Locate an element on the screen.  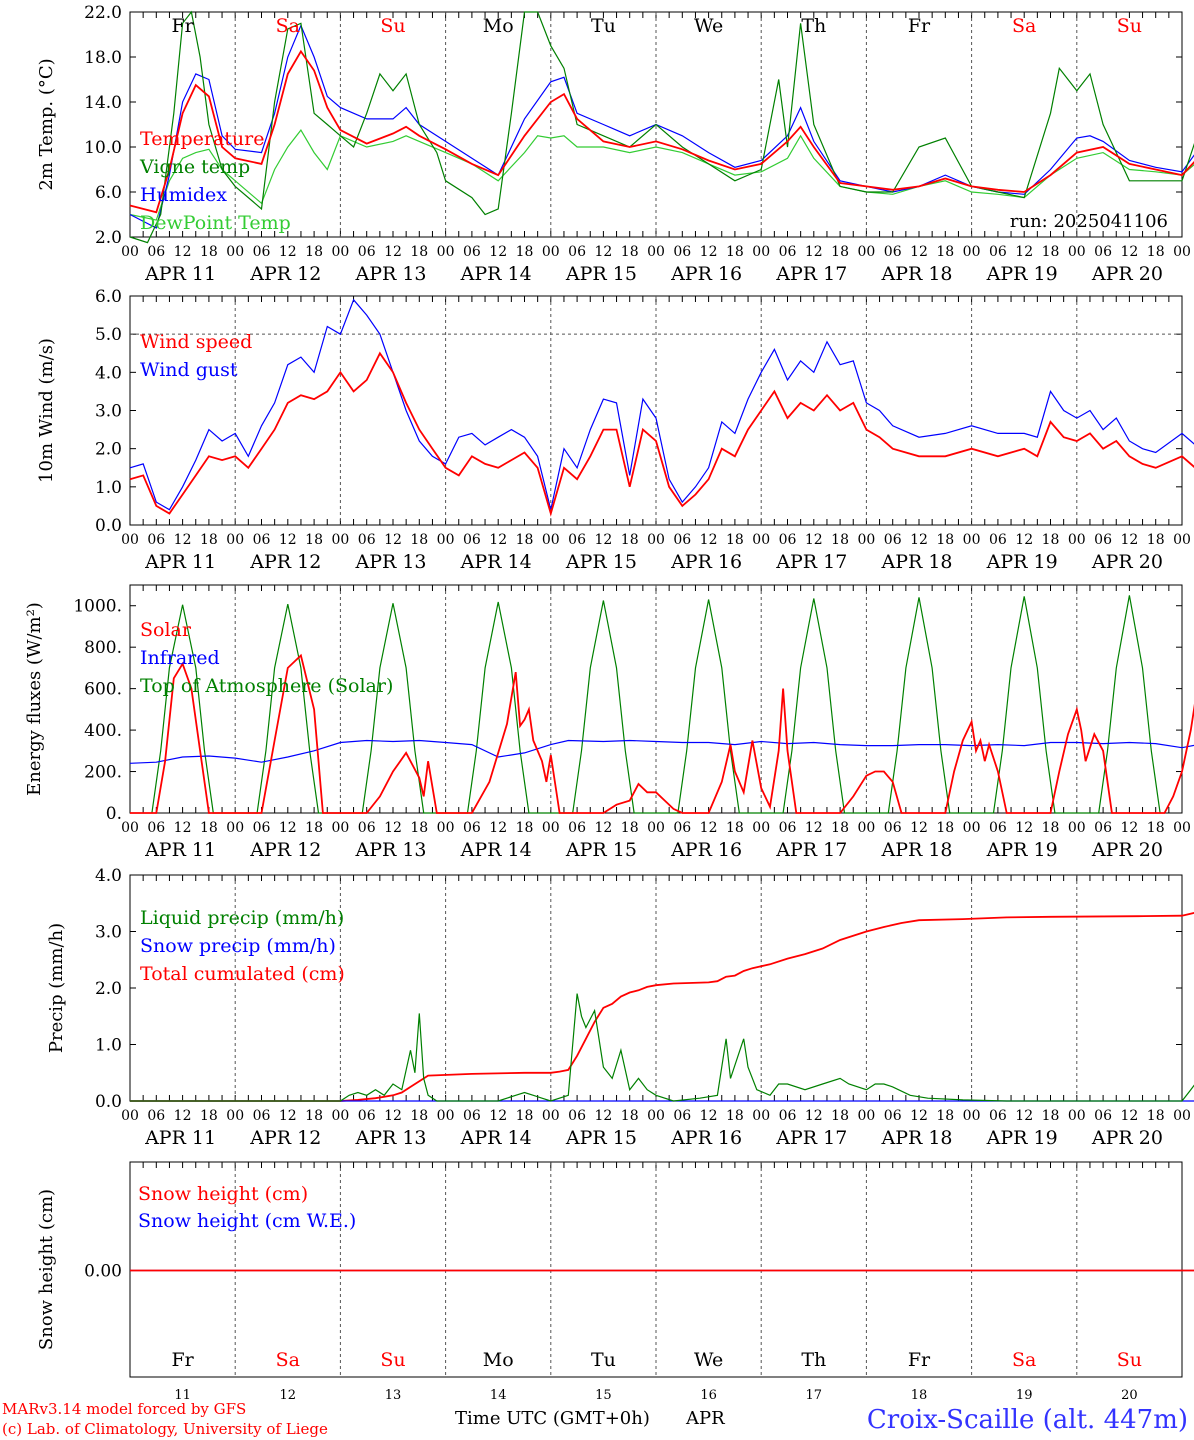
legend-entry: Solar is located at coordinates (166, 630).